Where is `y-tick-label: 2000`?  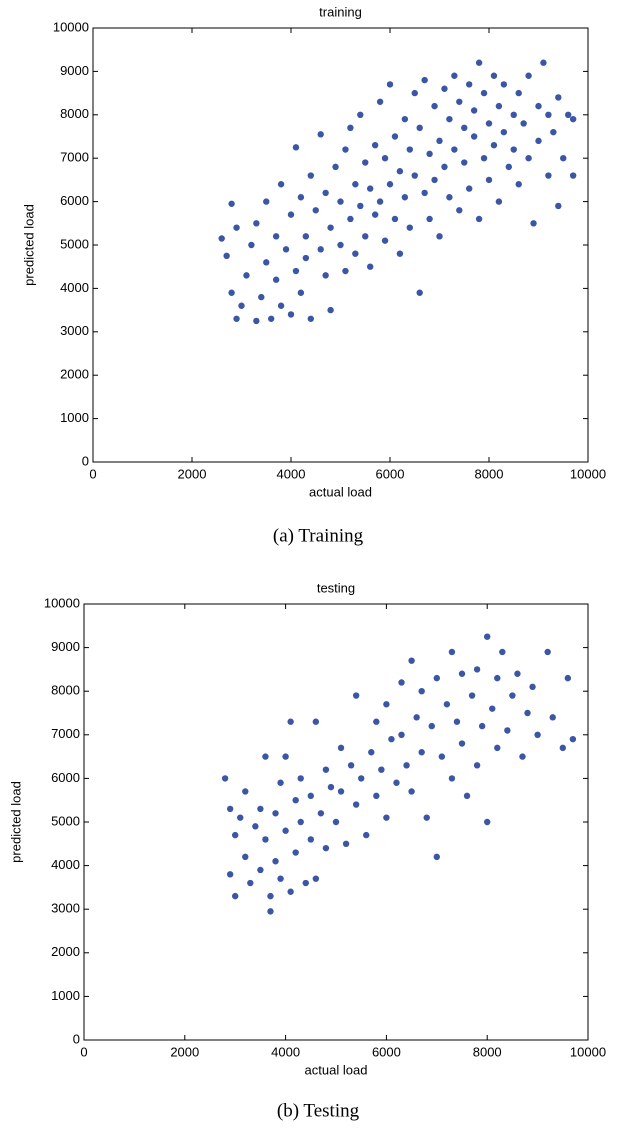
y-tick-label: 2000 is located at coordinates (74, 374).